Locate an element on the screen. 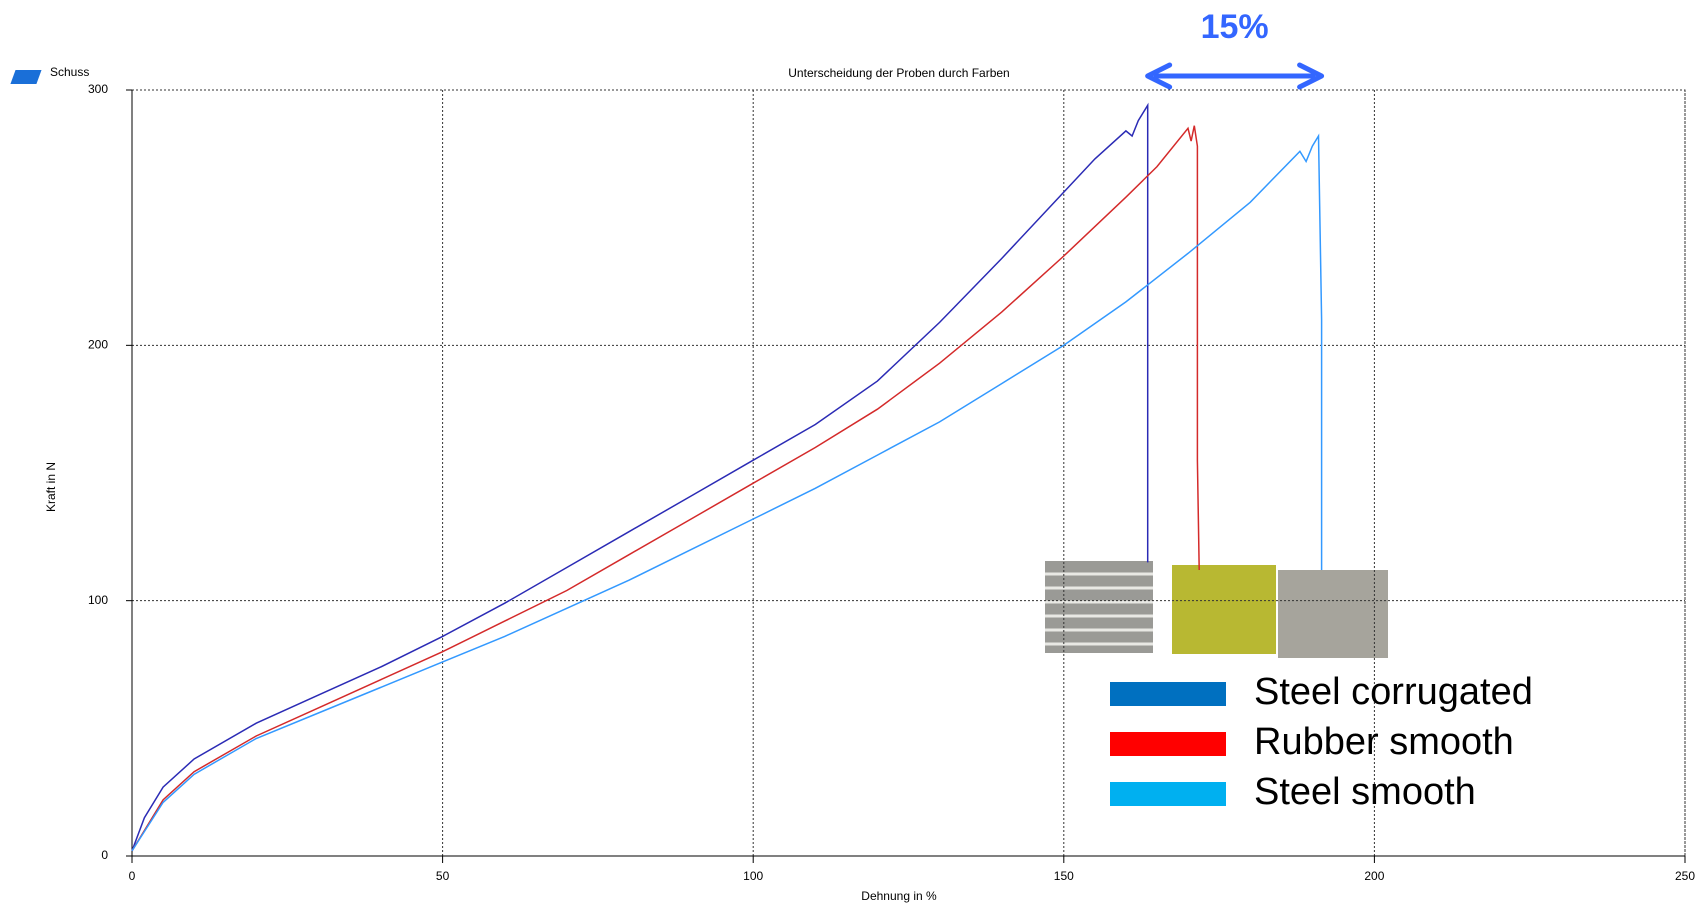 The height and width of the screenshot is (905, 1698). chart-title: Unterscheidung der Proben durch Farben is located at coordinates (898, 73).